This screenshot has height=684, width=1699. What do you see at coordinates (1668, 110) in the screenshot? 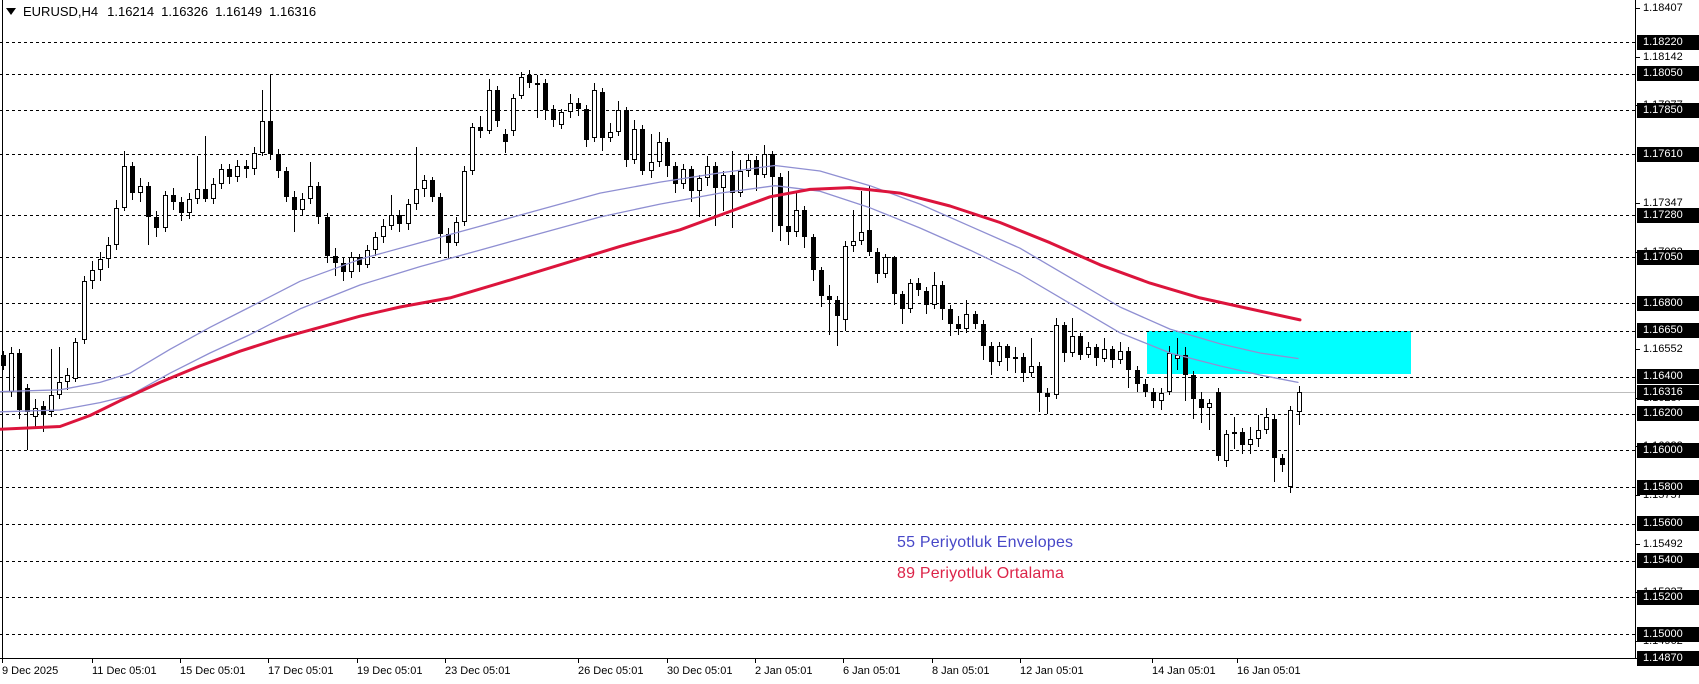
I see `price-level-label: 1.17850` at bounding box center [1668, 110].